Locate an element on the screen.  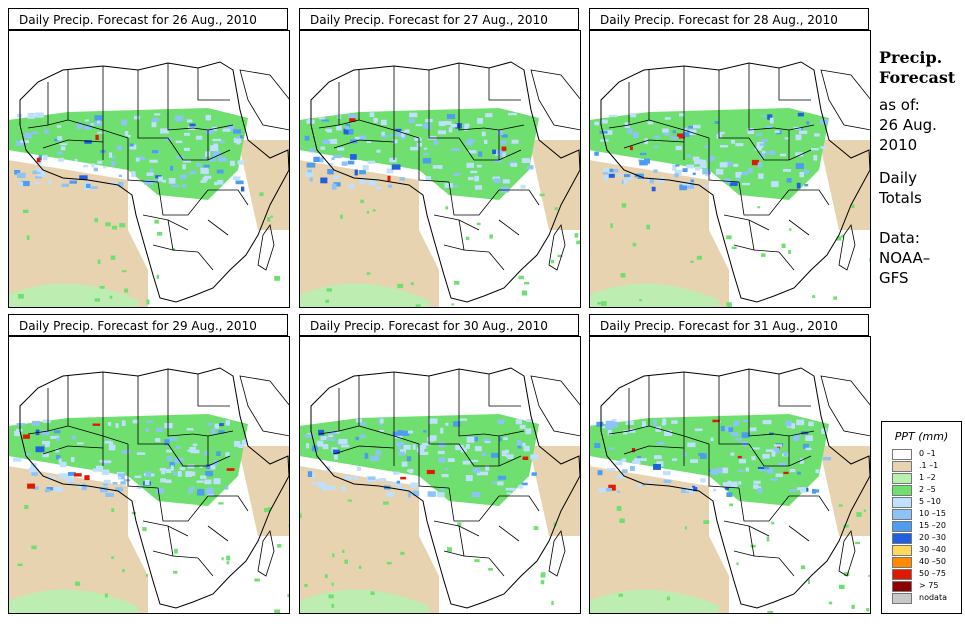
legend-label: 40 –50 is located at coordinates (932, 561).